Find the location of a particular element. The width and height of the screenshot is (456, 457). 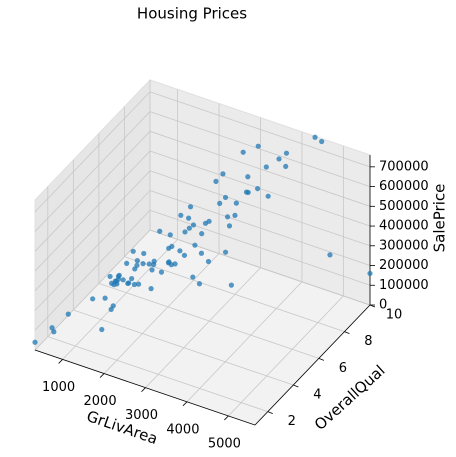

x-axis-line is located at coordinates (145, 387).